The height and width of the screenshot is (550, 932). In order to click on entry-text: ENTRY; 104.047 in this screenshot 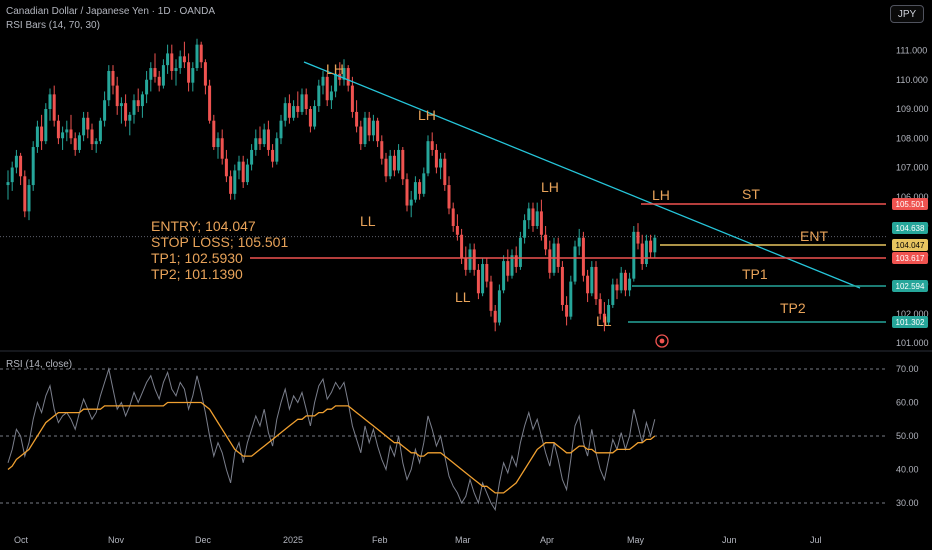, I will do `click(203, 226)`.